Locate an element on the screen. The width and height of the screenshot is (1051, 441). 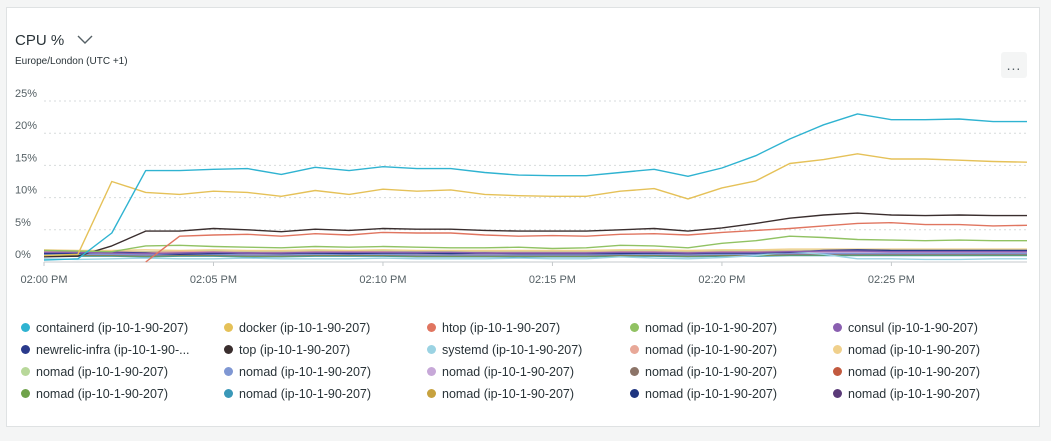
legend-item: containerd (ip-10-1-90-207) is located at coordinates (122, 327).